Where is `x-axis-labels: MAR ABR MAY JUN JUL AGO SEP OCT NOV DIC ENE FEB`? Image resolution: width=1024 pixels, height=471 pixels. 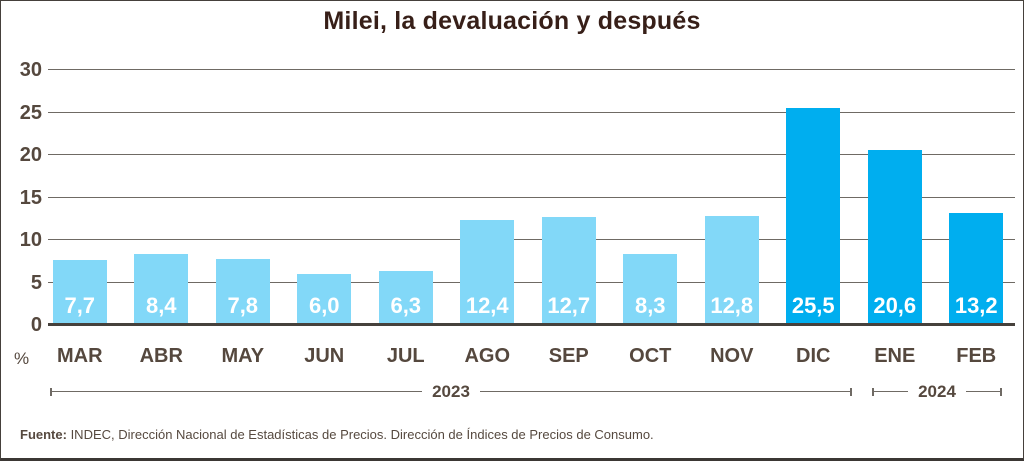 x-axis-labels: MAR ABR MAY JUN JUL AGO SEP OCT NOV DIC ENE FEB is located at coordinates (528, 357).